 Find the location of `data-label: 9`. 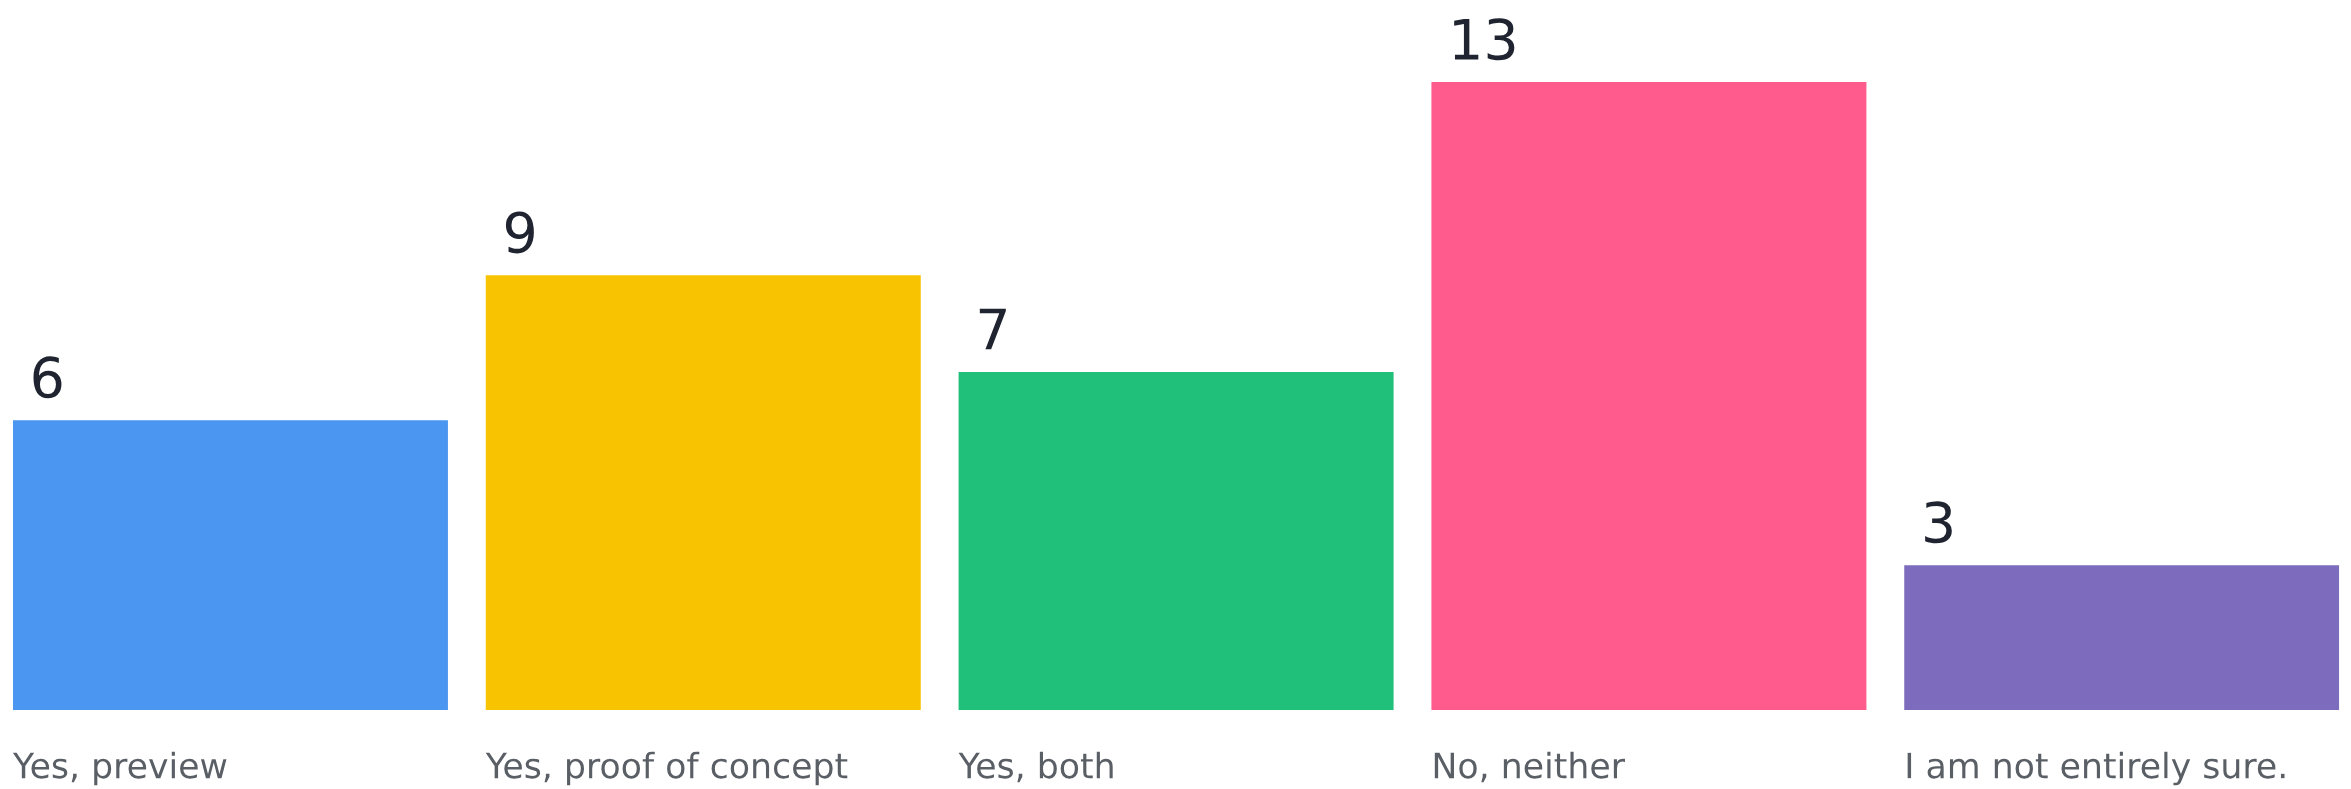

data-label: 9 is located at coordinates (519, 232).